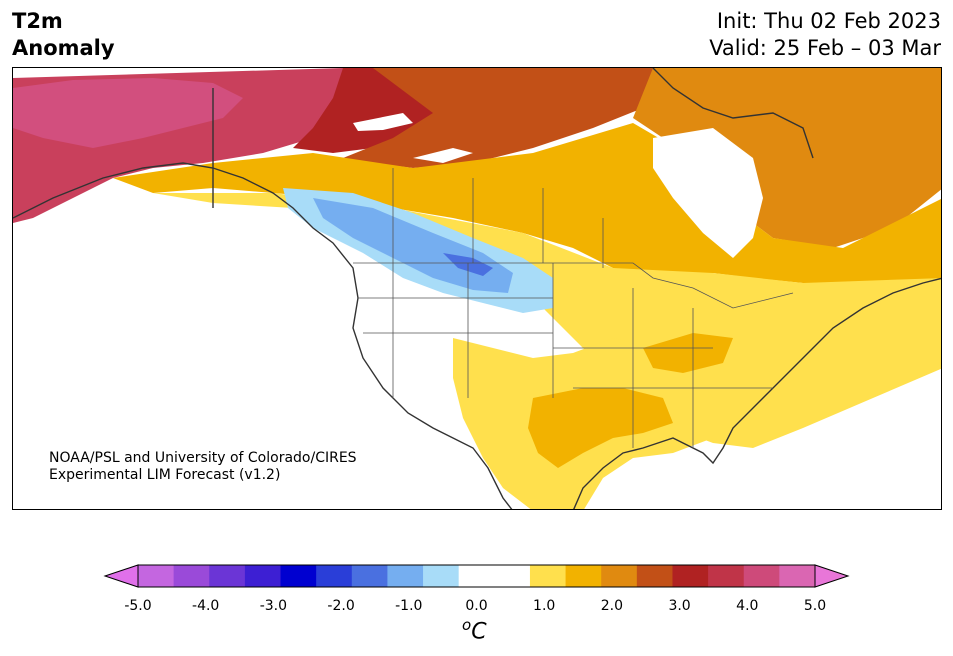 The image size is (953, 656). What do you see at coordinates (121, 576) in the screenshot?
I see `colorbar-under-arrow` at bounding box center [121, 576].